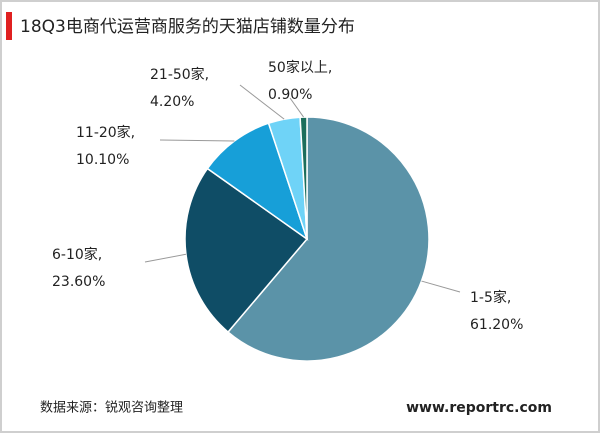 This screenshot has width=600, height=433. Describe the element at coordinates (290, 95) in the screenshot. I see `slice-value-label: 0.90%` at that location.